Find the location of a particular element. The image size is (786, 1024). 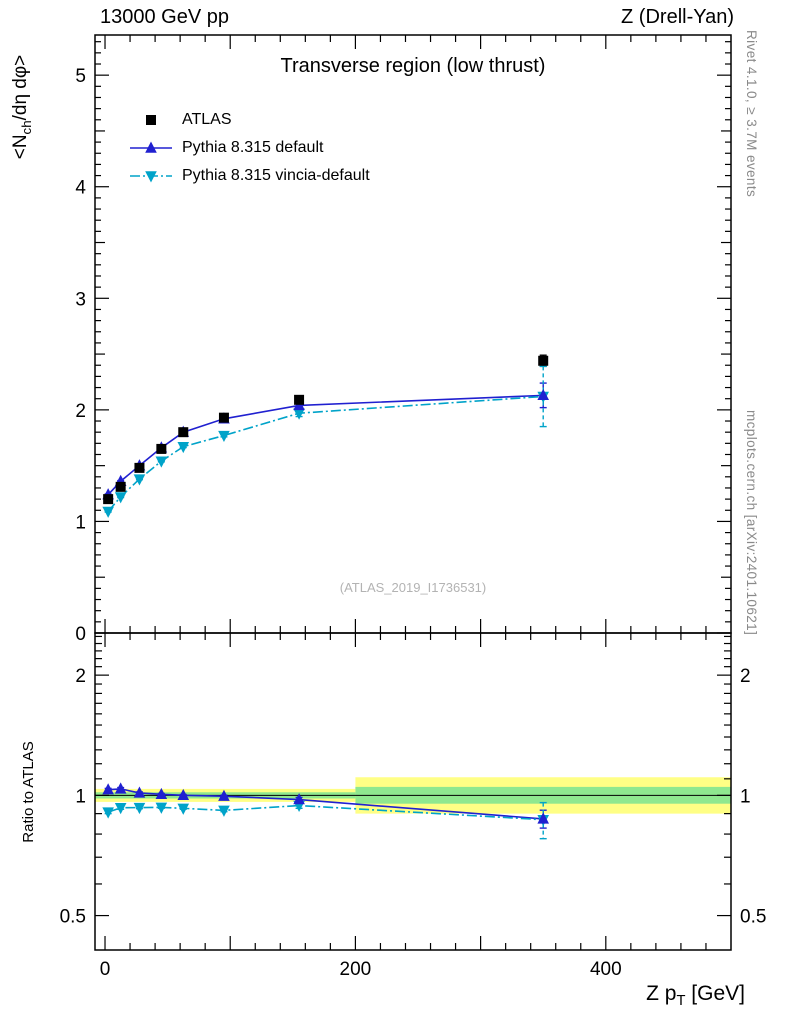

y-axis-title-pre: <N is located at coordinates (20, 147).